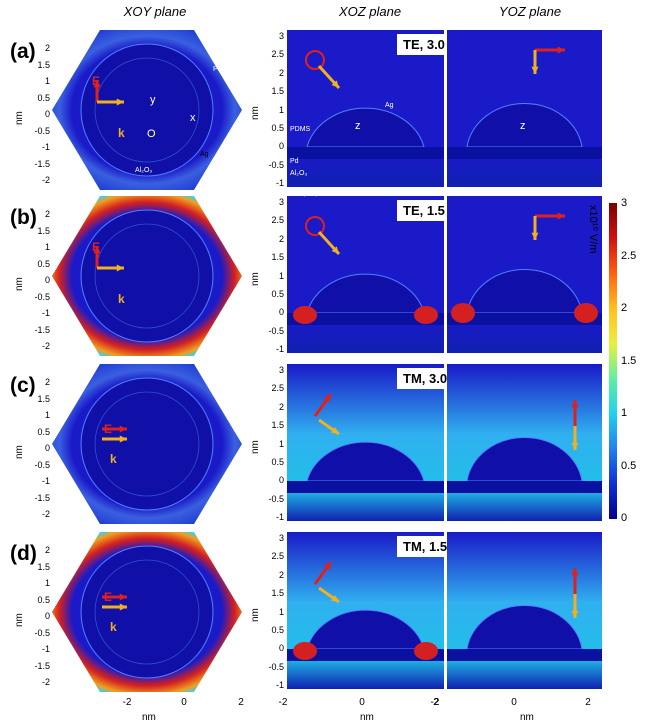  I want to click on annotation-pdms: PDMS, so click(223, 69).